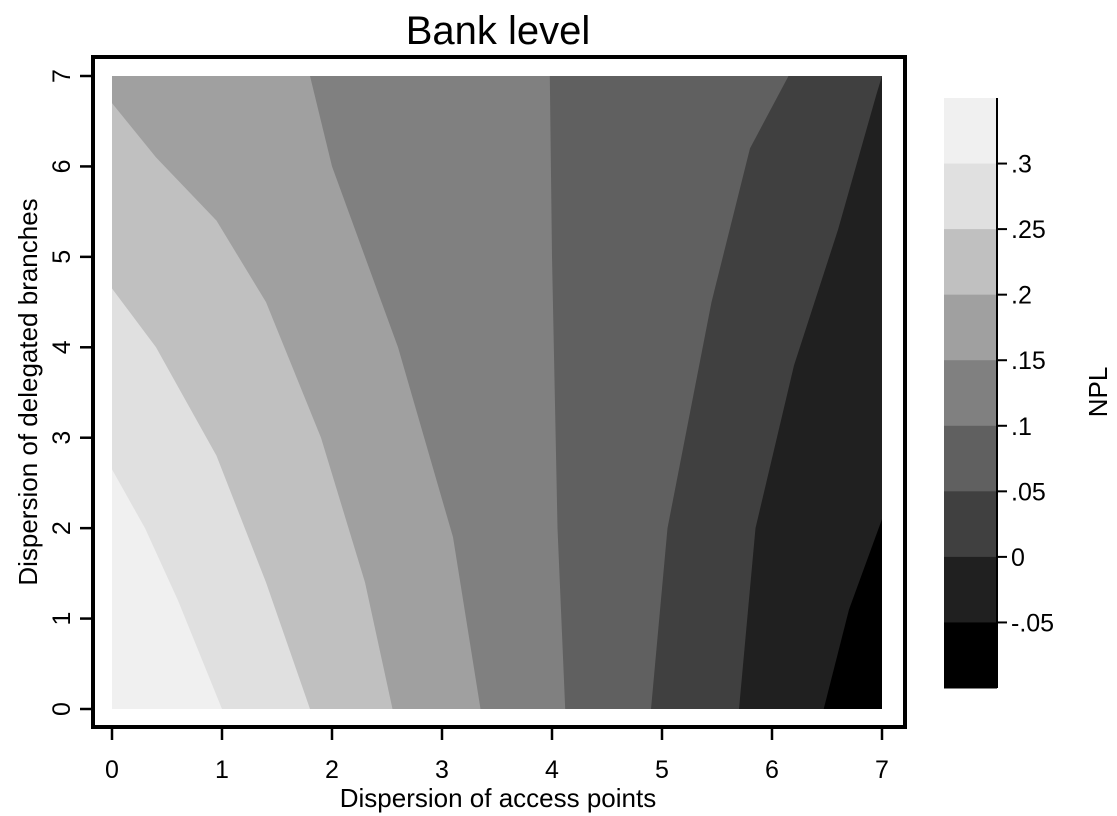 The width and height of the screenshot is (1117, 816). What do you see at coordinates (222, 770) in the screenshot?
I see `x-tick-label: 1` at bounding box center [222, 770].